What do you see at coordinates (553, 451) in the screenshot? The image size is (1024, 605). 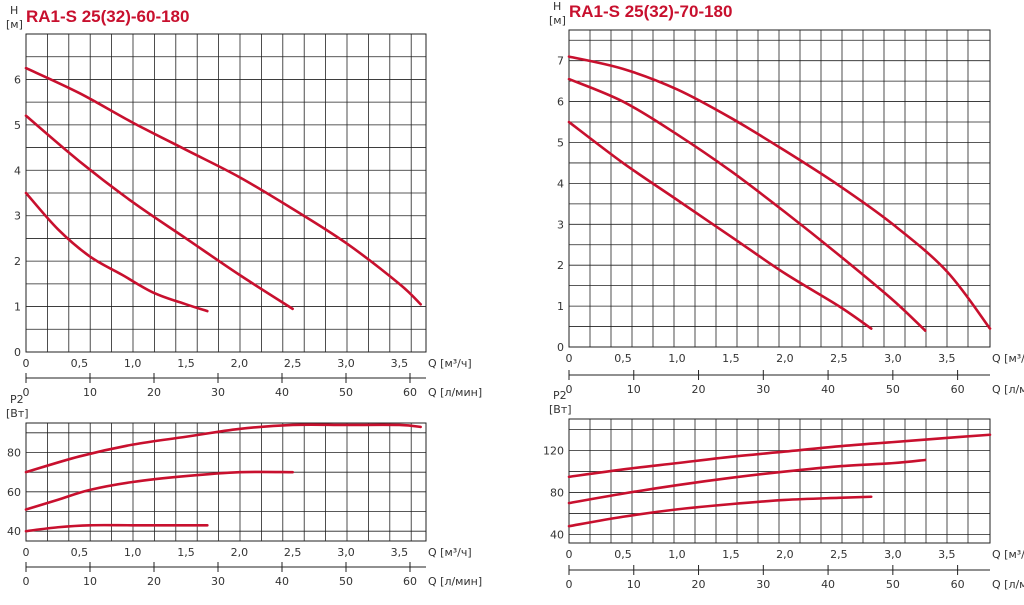 I see `y-tick-label: 120` at bounding box center [553, 451].